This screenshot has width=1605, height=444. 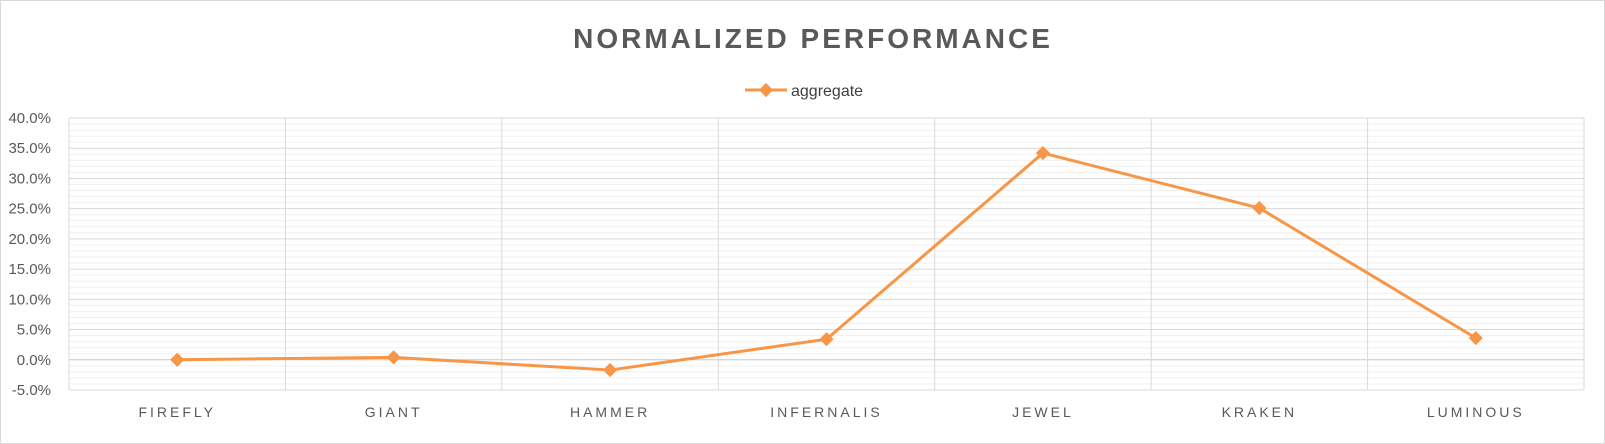 What do you see at coordinates (34, 360) in the screenshot?
I see `y-tick-label: 0.0%` at bounding box center [34, 360].